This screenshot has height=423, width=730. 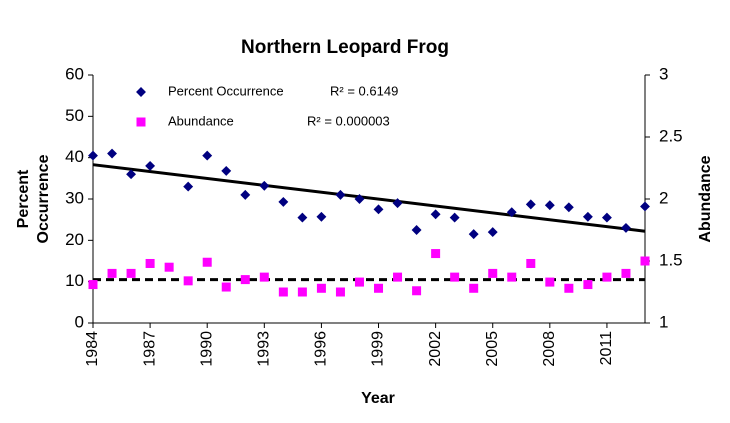 I want to click on y-tick-label: 0, so click(x=79, y=321).